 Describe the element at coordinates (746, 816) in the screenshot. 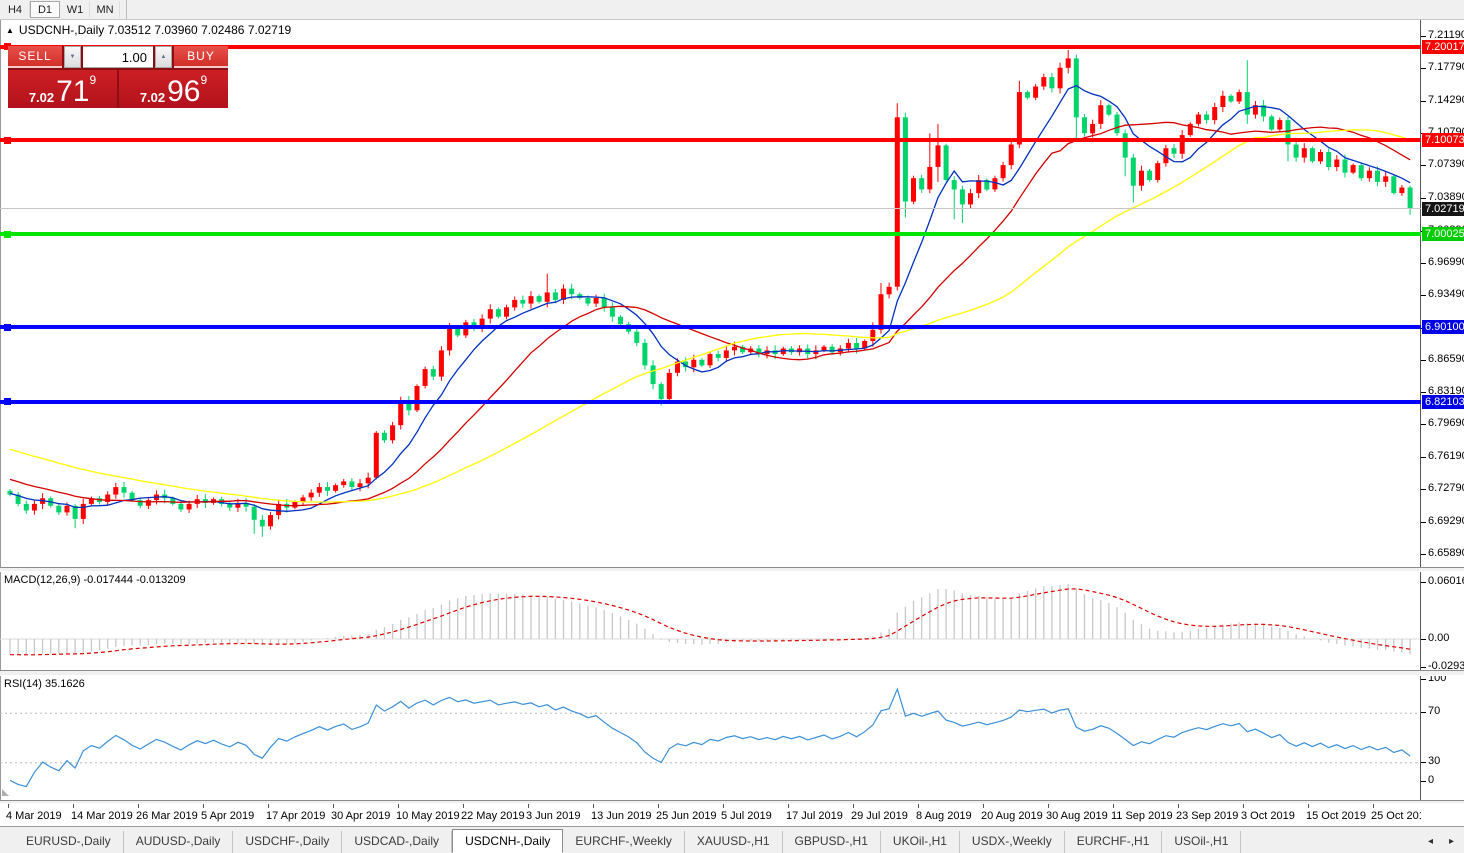

I see `date-axis-label: 5 Jul 2019` at that location.